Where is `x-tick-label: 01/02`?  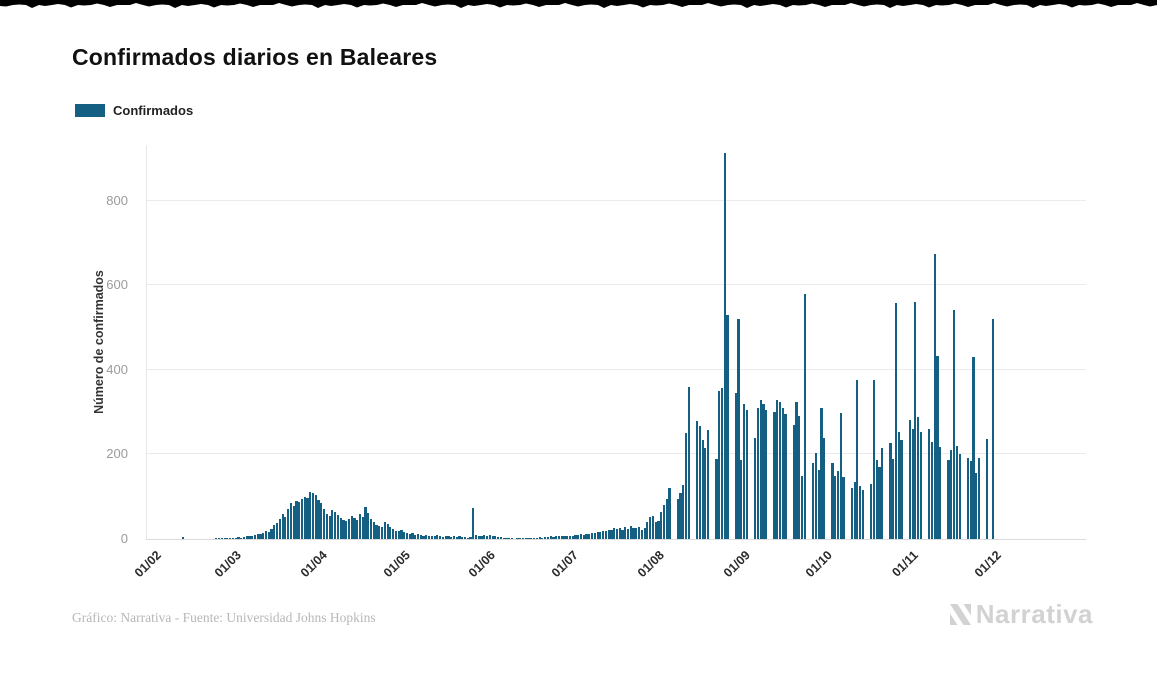 x-tick-label: 01/02 is located at coordinates (147, 564).